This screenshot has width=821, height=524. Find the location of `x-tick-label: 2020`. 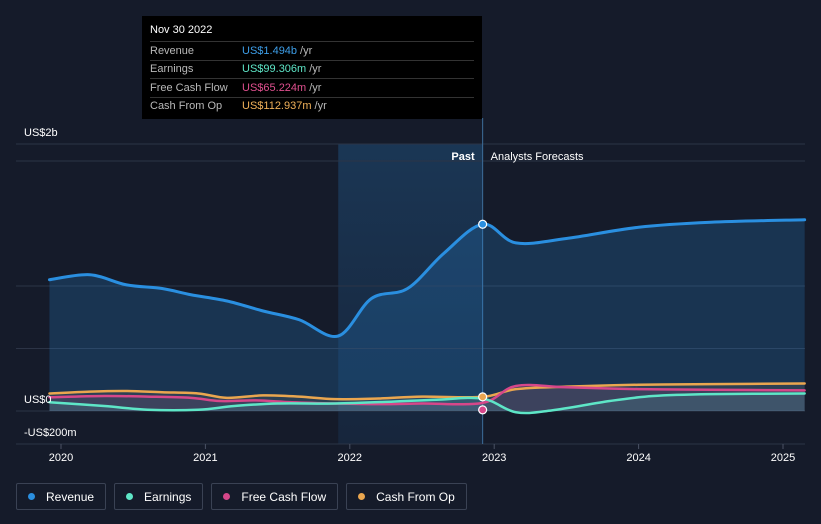

x-tick-label: 2020 is located at coordinates (61, 458).